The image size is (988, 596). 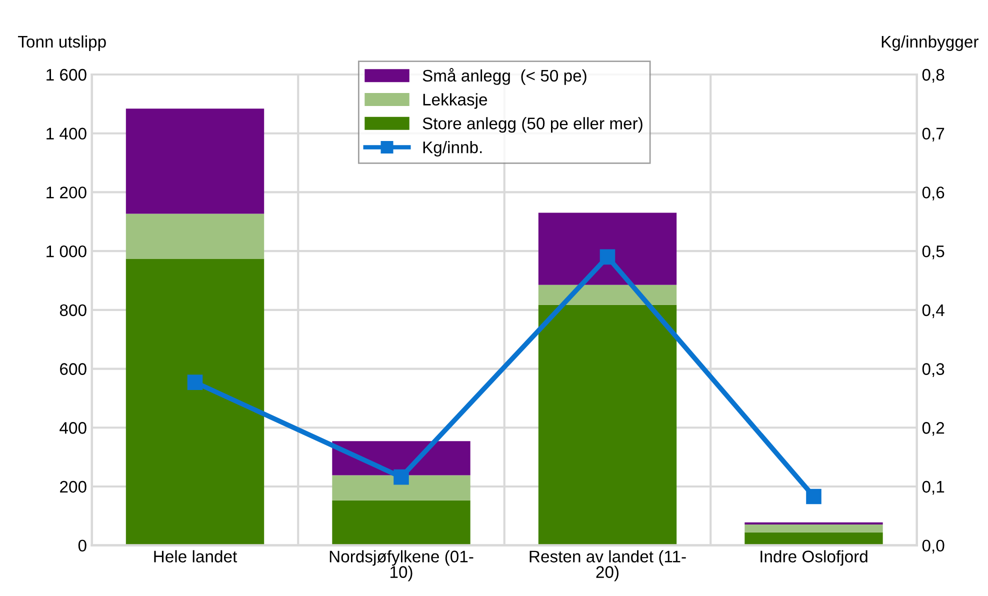 I want to click on x-tick-label: Nordsjøfylkene (01- 10), so click(x=402, y=566).